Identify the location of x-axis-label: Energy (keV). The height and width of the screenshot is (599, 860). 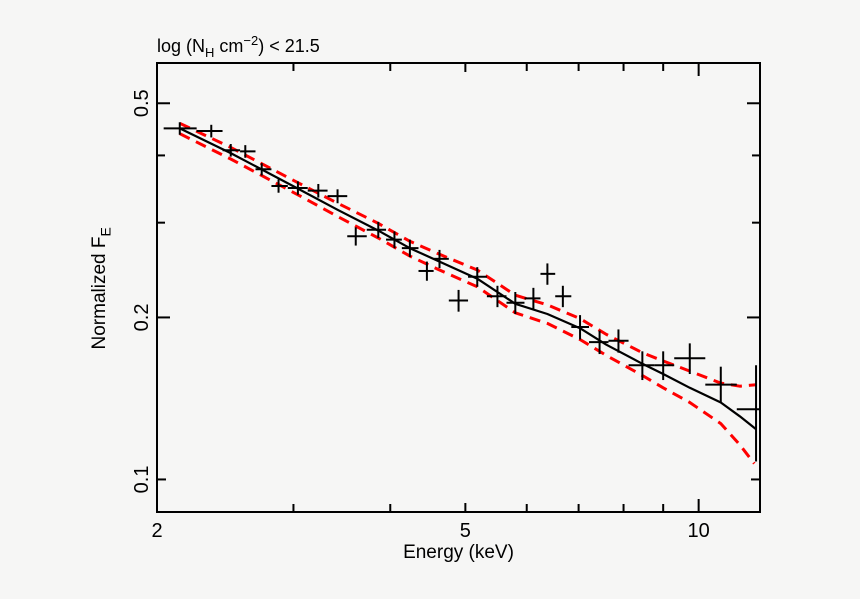
(458, 552).